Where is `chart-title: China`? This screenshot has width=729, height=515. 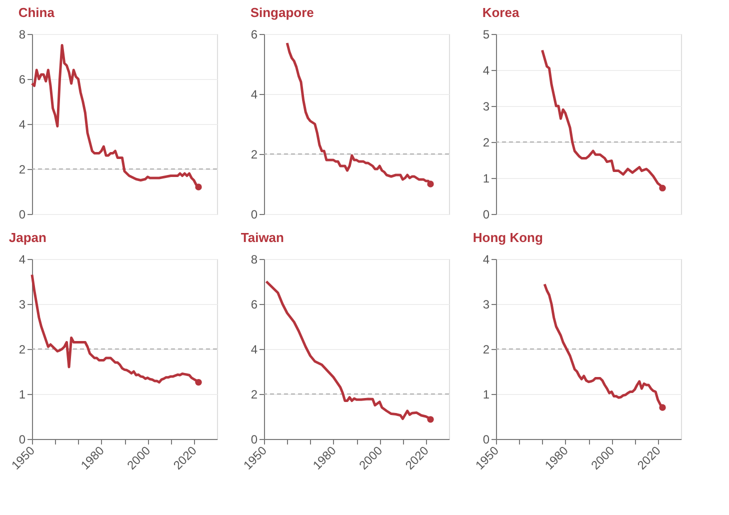 chart-title: China is located at coordinates (37, 12).